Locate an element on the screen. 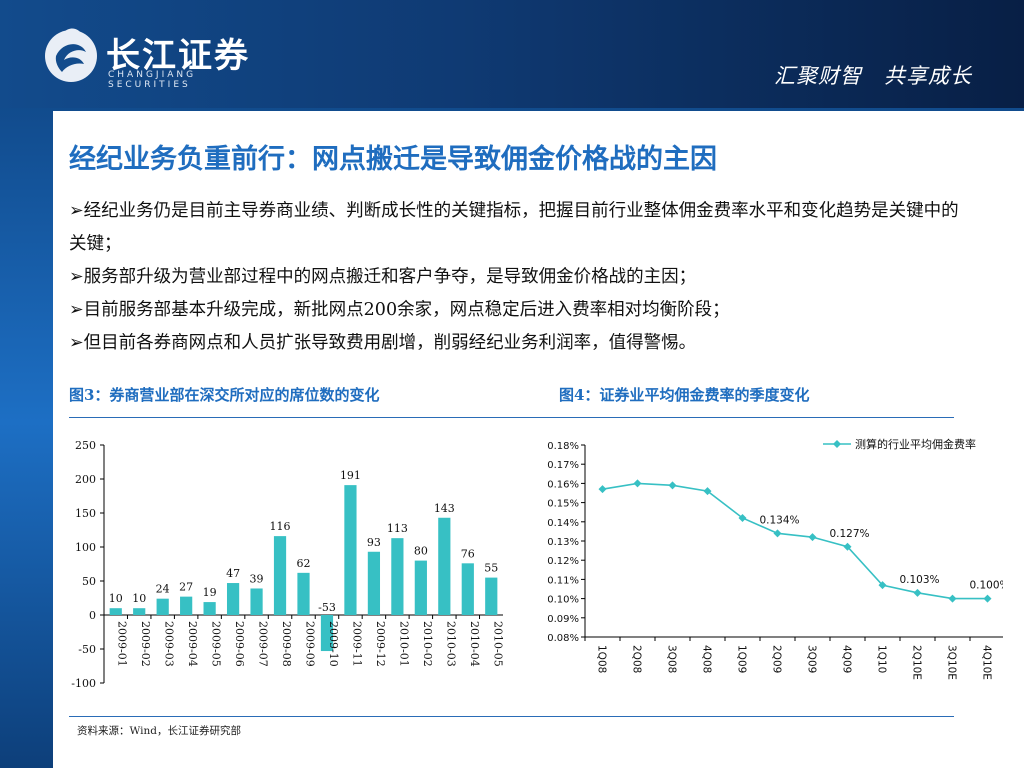 This screenshot has width=1024, height=768. data-label: 191 is located at coordinates (350, 475).